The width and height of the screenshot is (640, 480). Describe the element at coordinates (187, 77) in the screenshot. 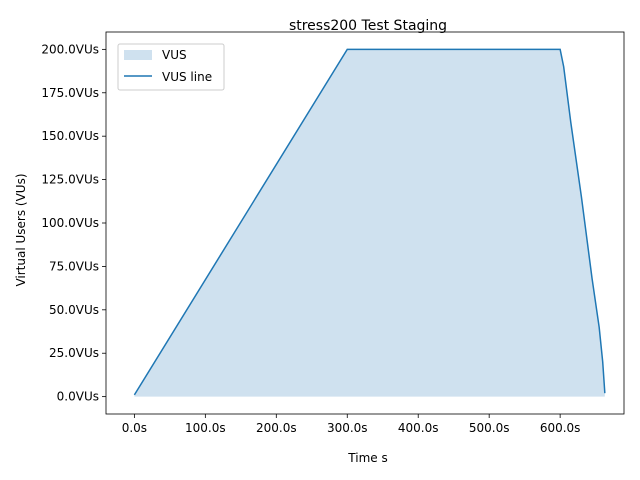

I see `legend-label-vus-line: VUS line` at that location.